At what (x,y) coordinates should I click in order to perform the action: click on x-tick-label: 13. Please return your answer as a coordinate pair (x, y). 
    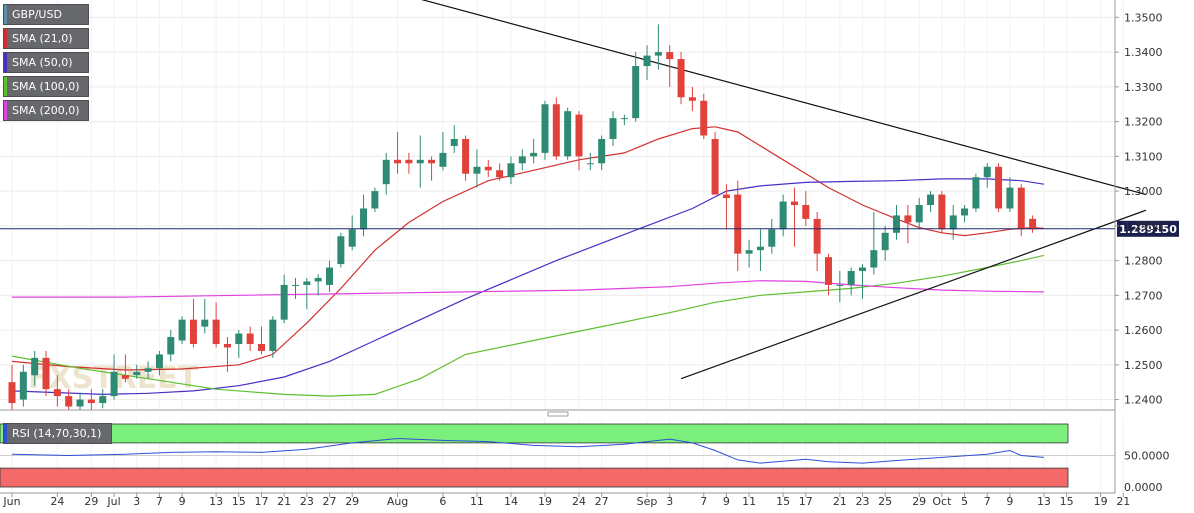
    Looking at the image, I should click on (216, 501).